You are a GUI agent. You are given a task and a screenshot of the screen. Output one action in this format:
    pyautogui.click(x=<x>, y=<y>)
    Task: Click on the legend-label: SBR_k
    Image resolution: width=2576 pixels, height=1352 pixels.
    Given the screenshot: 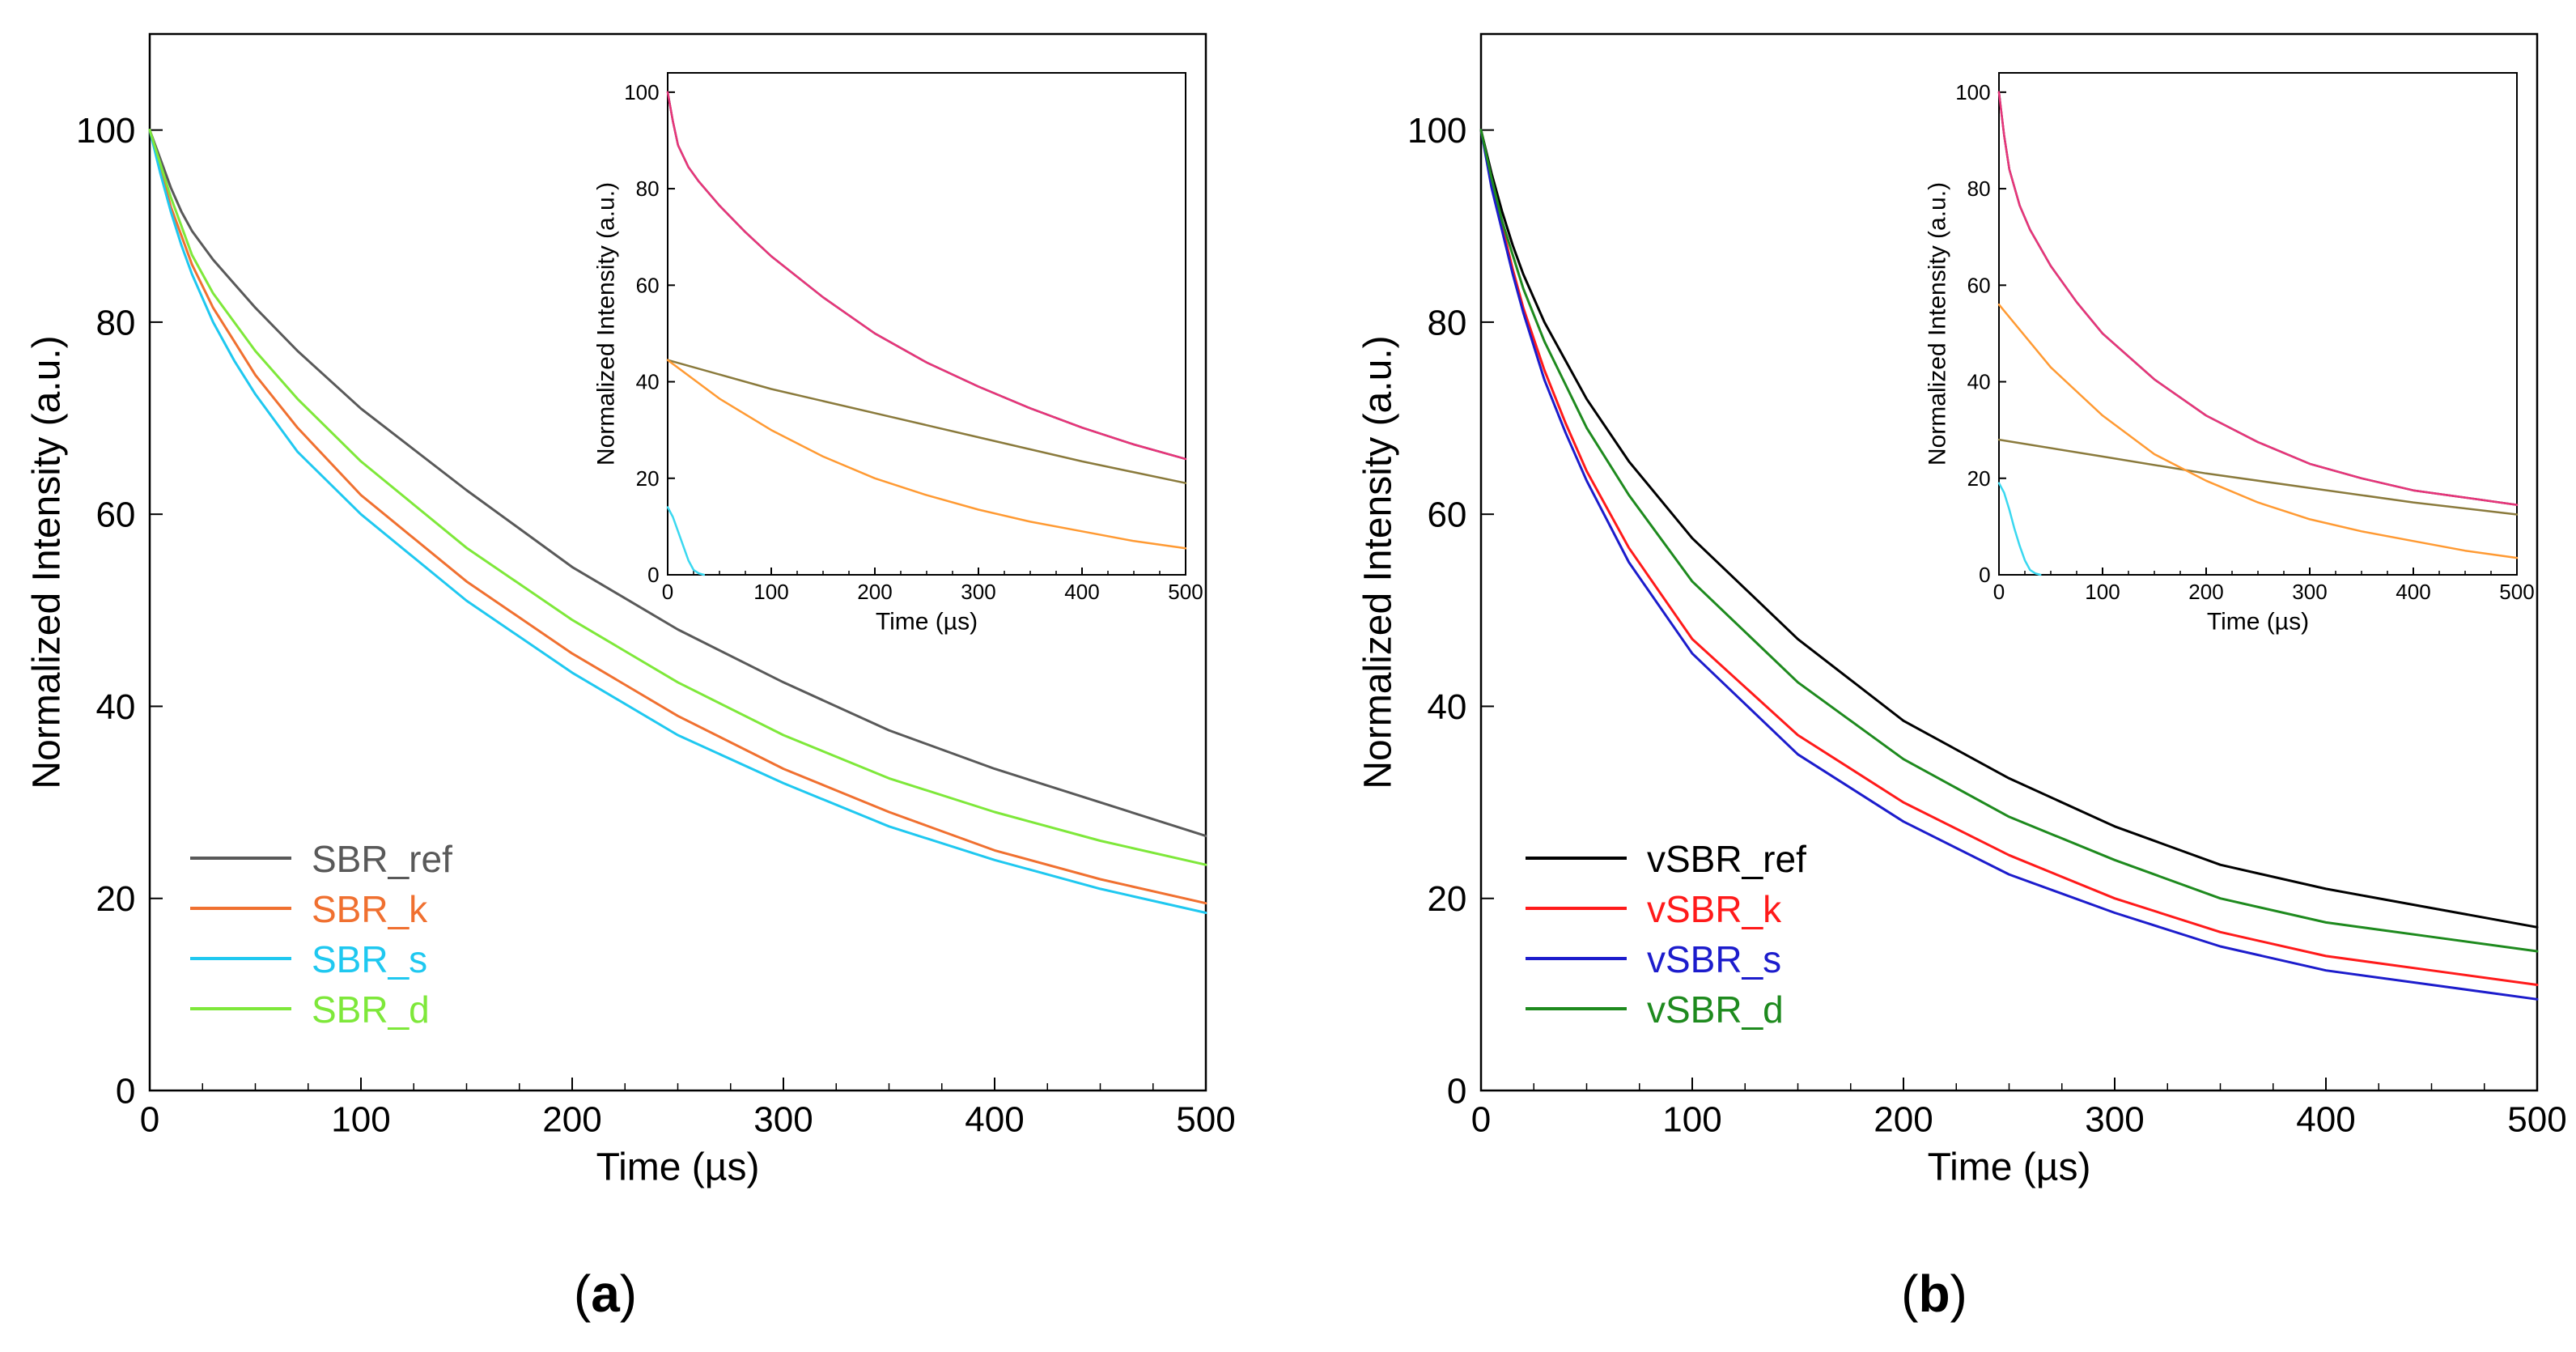 What is the action you would take?
    pyautogui.click(x=370, y=909)
    